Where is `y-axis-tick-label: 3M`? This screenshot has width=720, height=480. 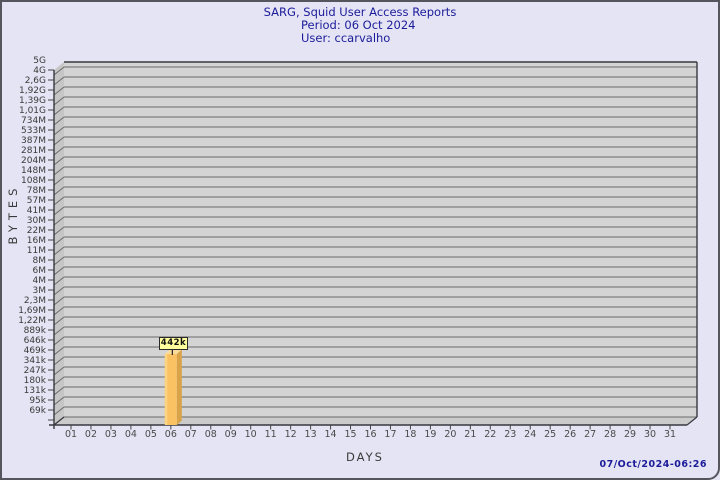
y-axis-tick-label: 3M is located at coordinates (39, 291).